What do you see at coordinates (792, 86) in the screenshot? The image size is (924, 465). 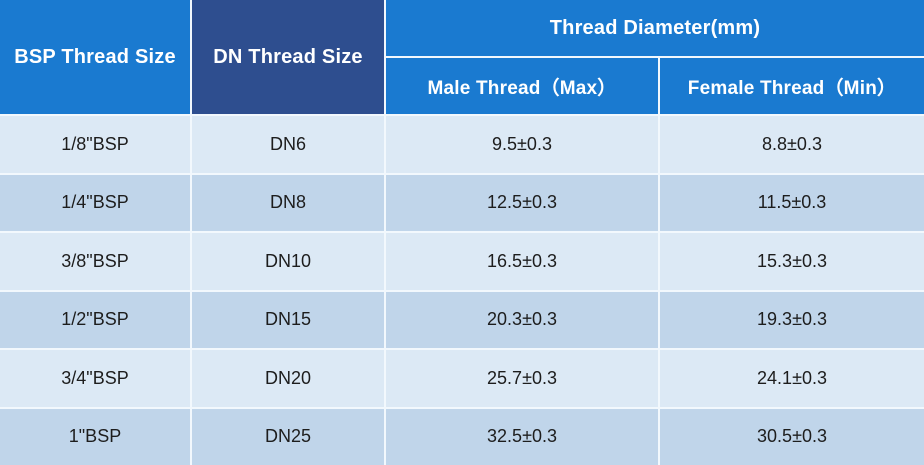 I see `header-female-thread-min: Female Thread（Min）` at bounding box center [792, 86].